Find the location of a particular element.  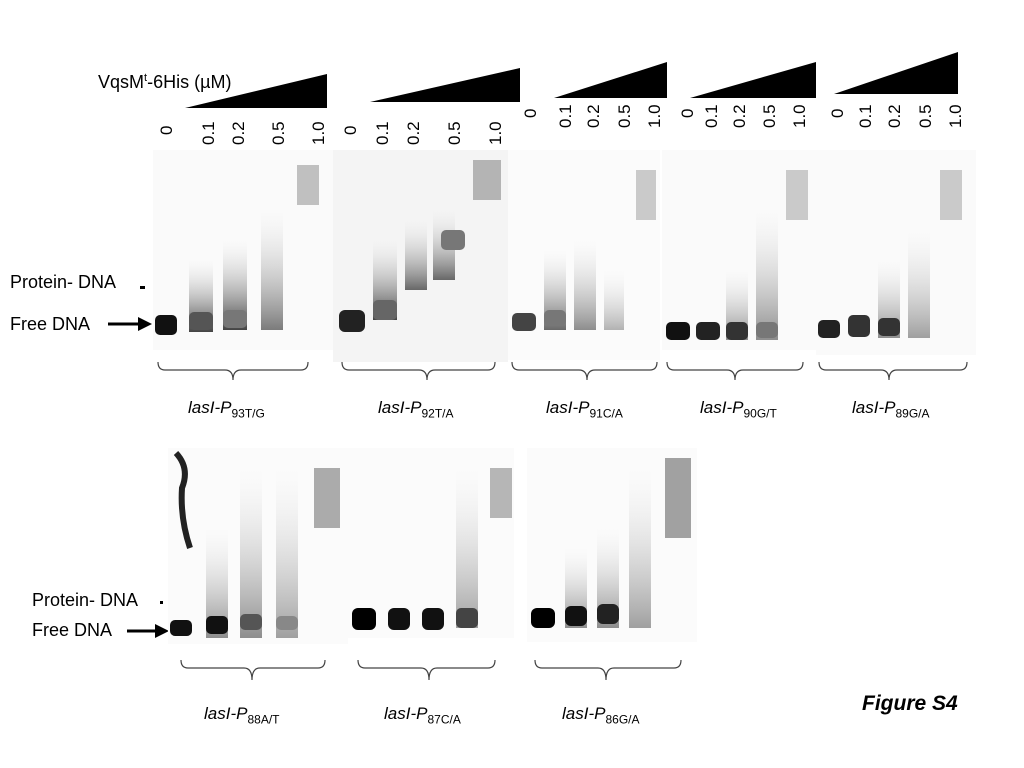

gel-image-86G-A is located at coordinates (612, 545).